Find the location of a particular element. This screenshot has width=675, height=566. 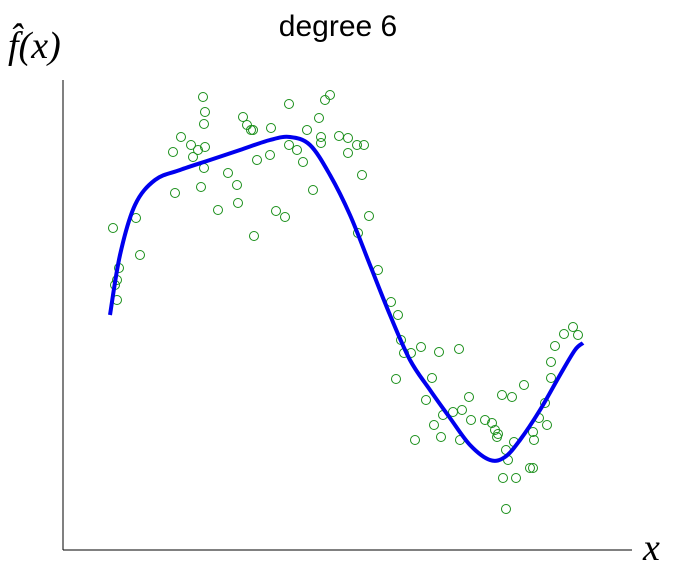

x-axis-label: x is located at coordinates (651, 546).